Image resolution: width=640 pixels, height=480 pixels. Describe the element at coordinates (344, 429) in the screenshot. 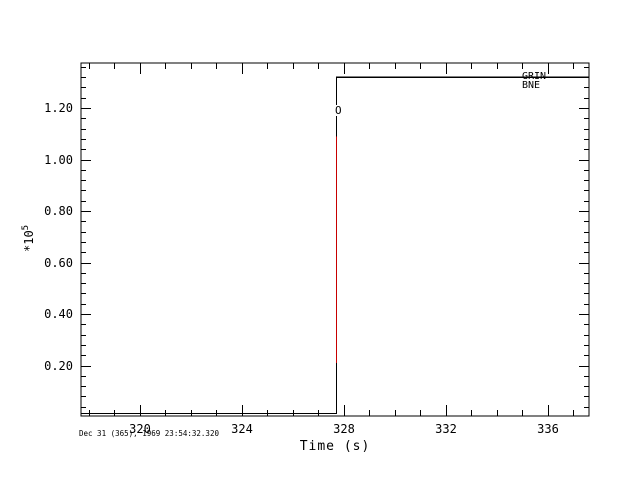

I see `x-tick-label: 328` at that location.